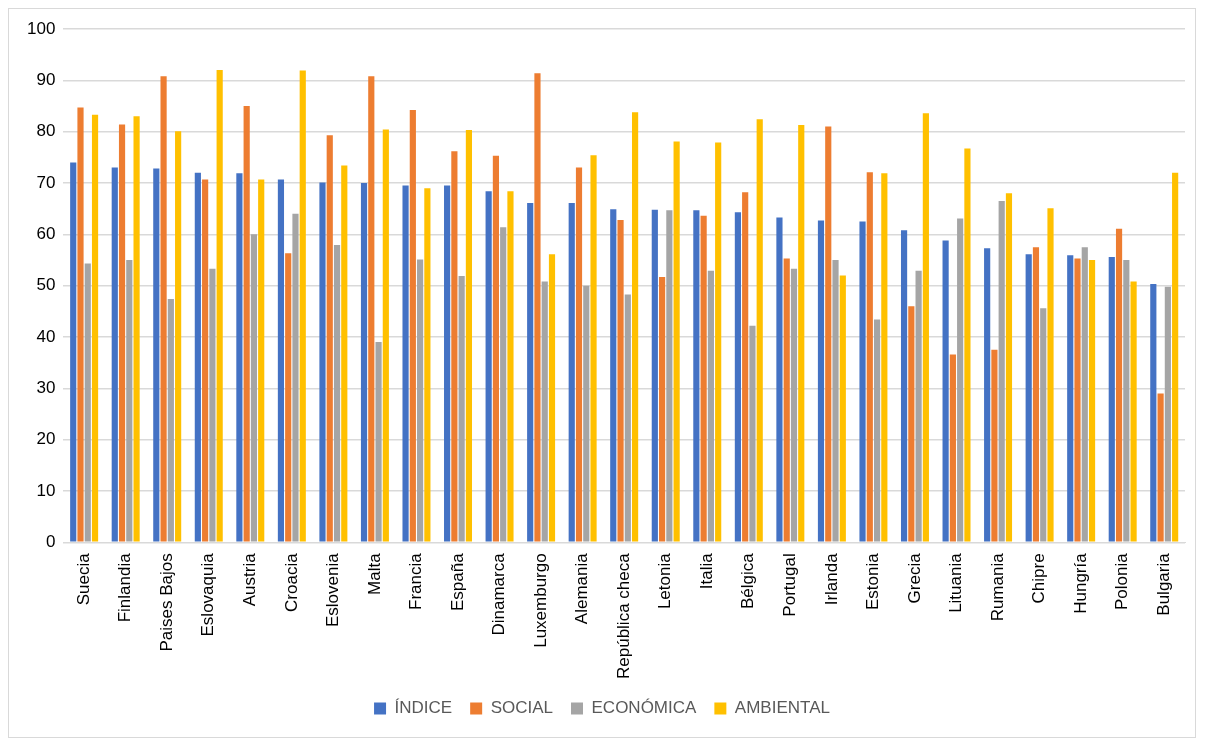  Describe the element at coordinates (748, 581) in the screenshot. I see `x-tick-label: Bélgica` at that location.